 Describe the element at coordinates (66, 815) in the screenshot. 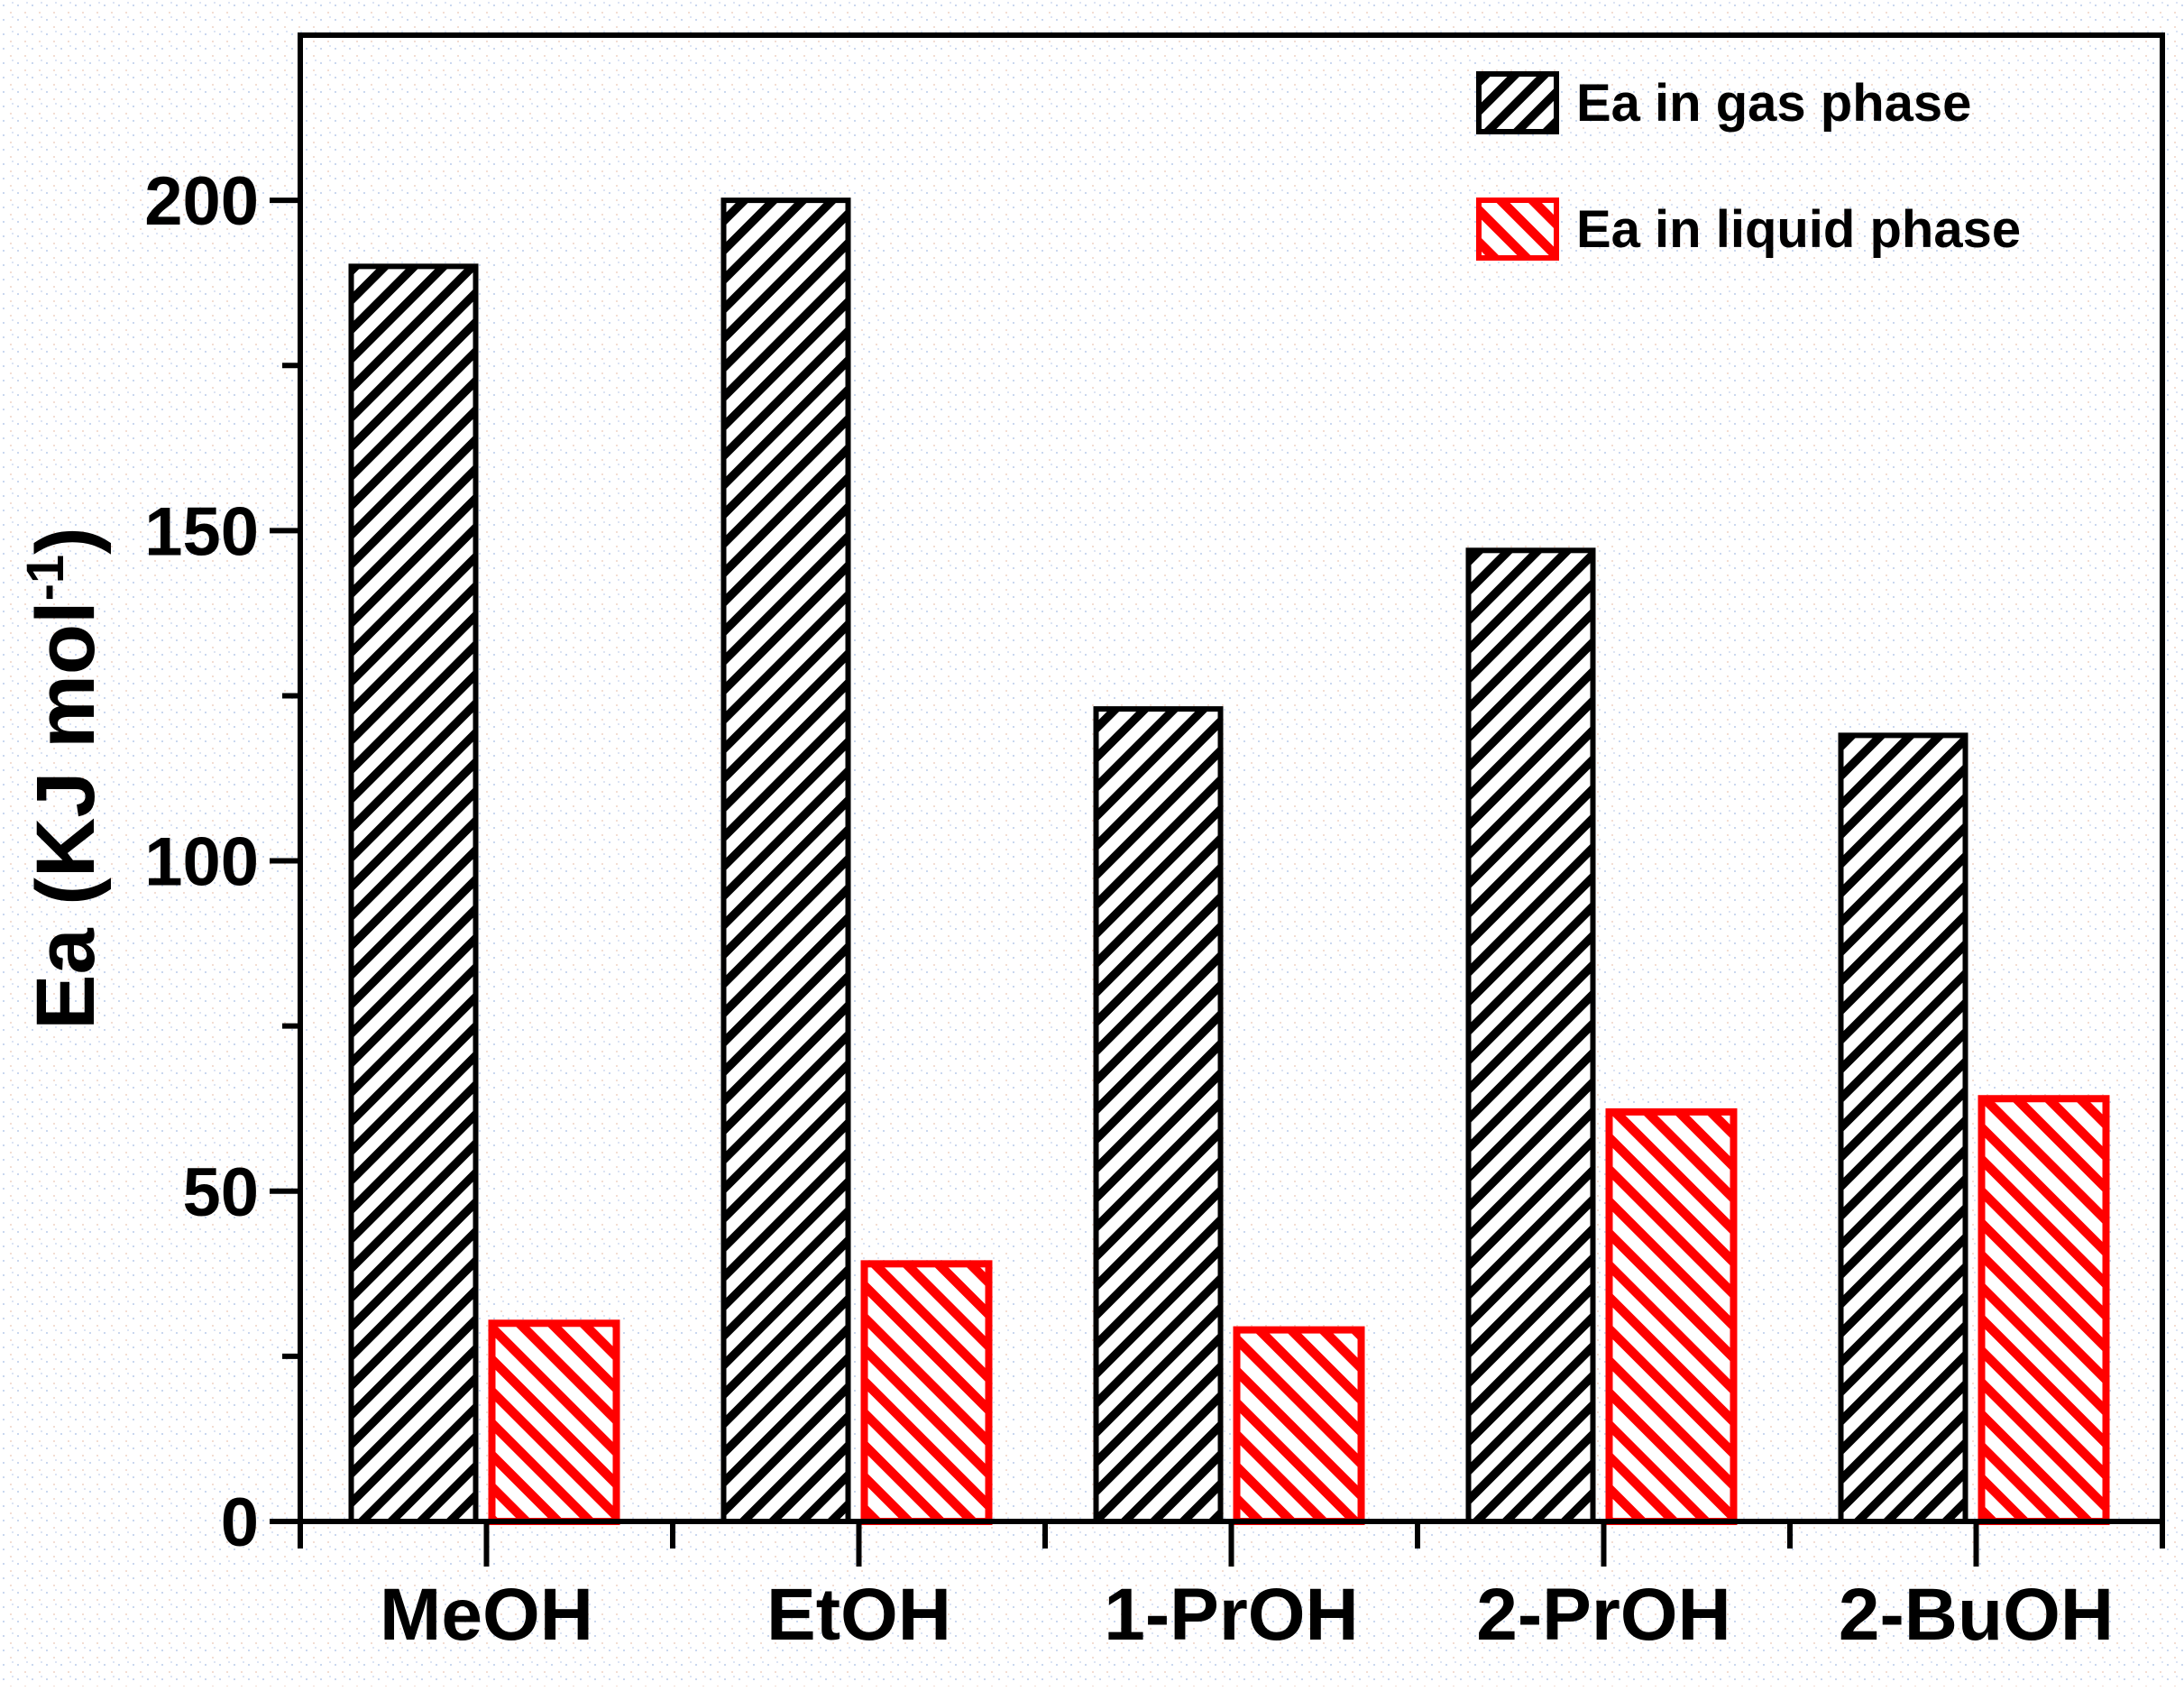

I see `y-axis-title-main: Ea (KJ mol` at that location.